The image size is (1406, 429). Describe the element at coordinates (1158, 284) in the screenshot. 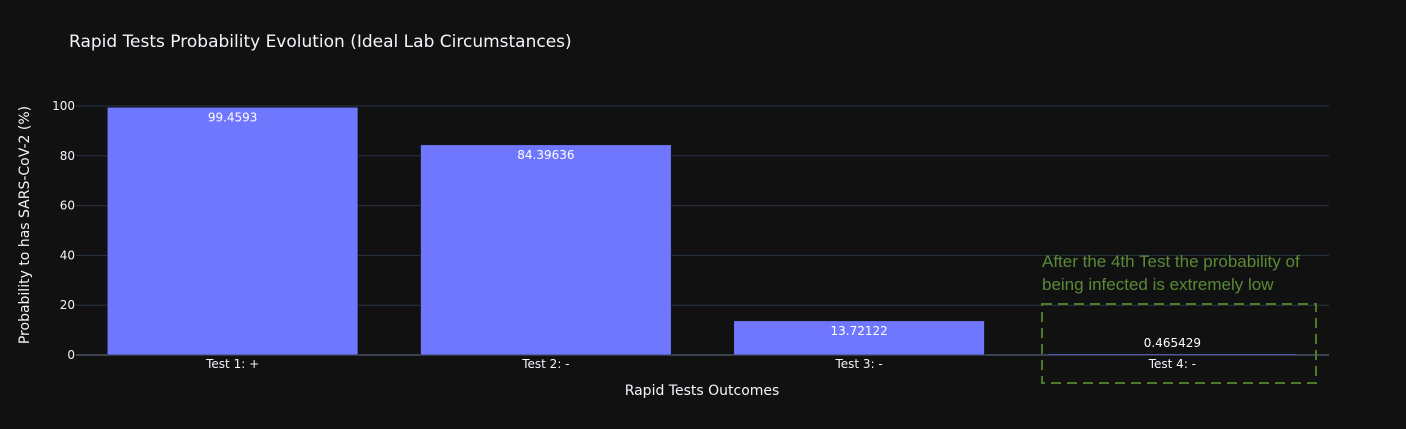

I see `annotation-line-2: being infected is extremely low` at that location.